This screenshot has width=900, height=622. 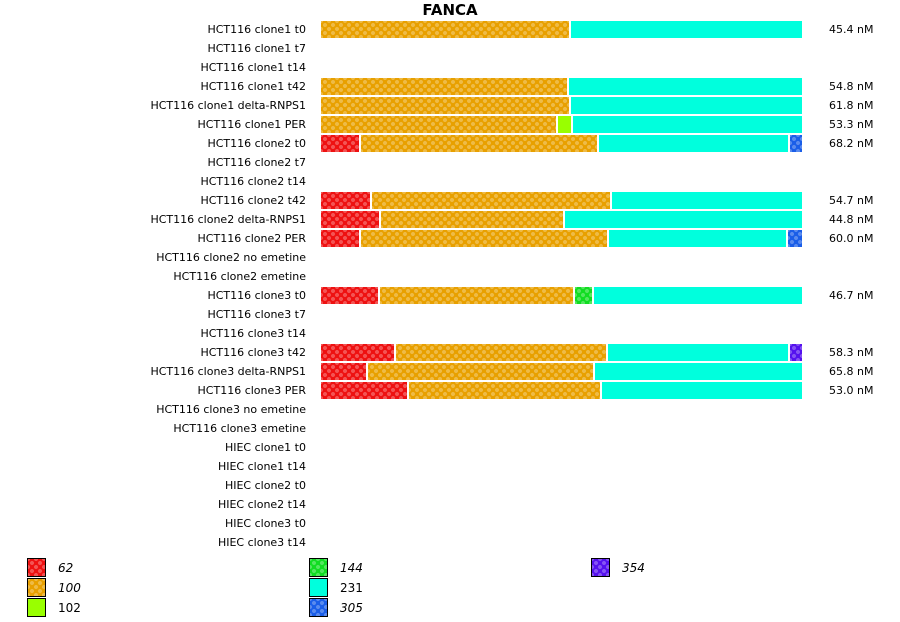 I want to click on bar-hct116-clone2-per, so click(x=561, y=238).